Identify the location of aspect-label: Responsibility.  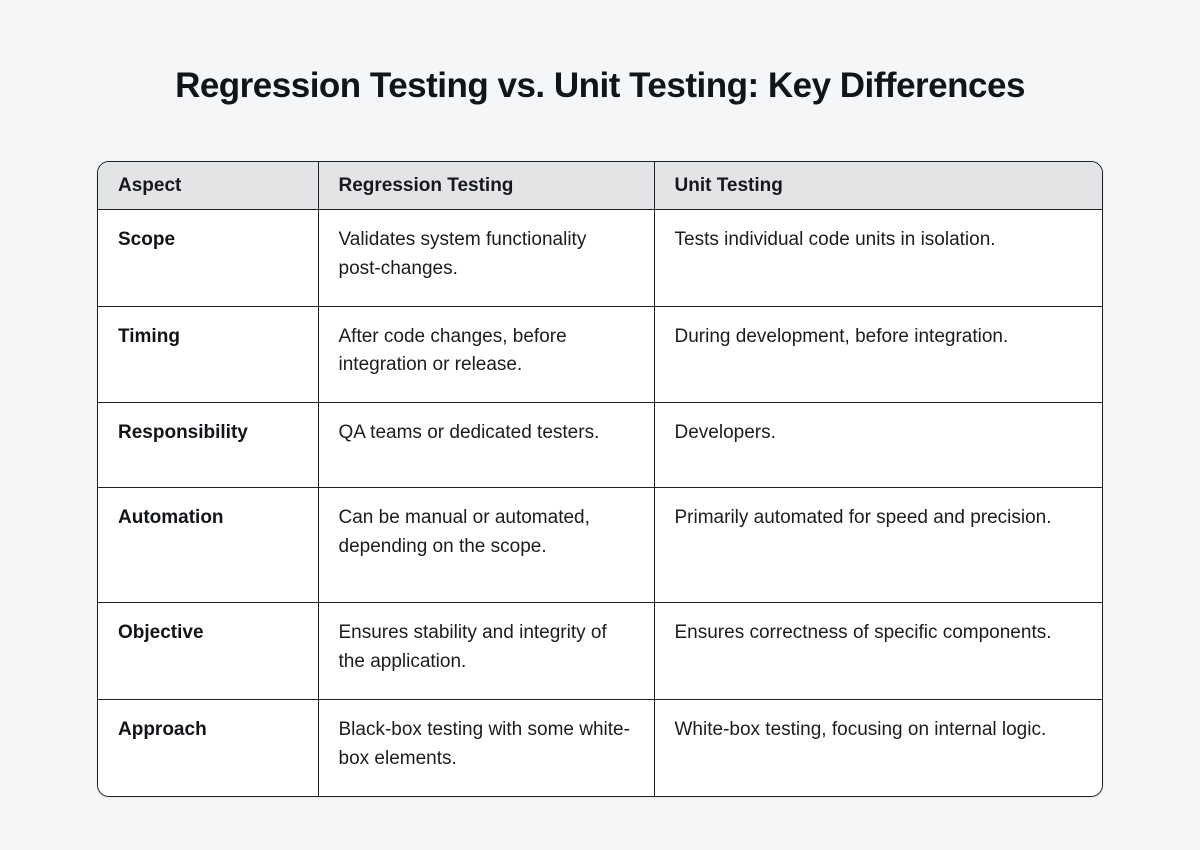
(208, 445).